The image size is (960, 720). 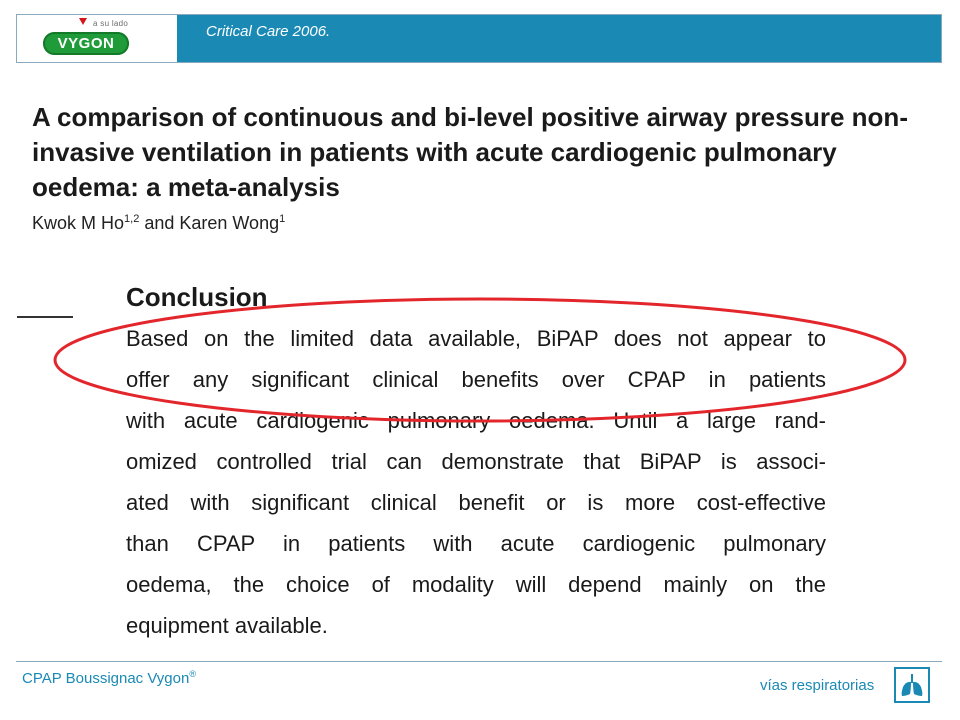 I want to click on lungs-icon, so click(x=912, y=685).